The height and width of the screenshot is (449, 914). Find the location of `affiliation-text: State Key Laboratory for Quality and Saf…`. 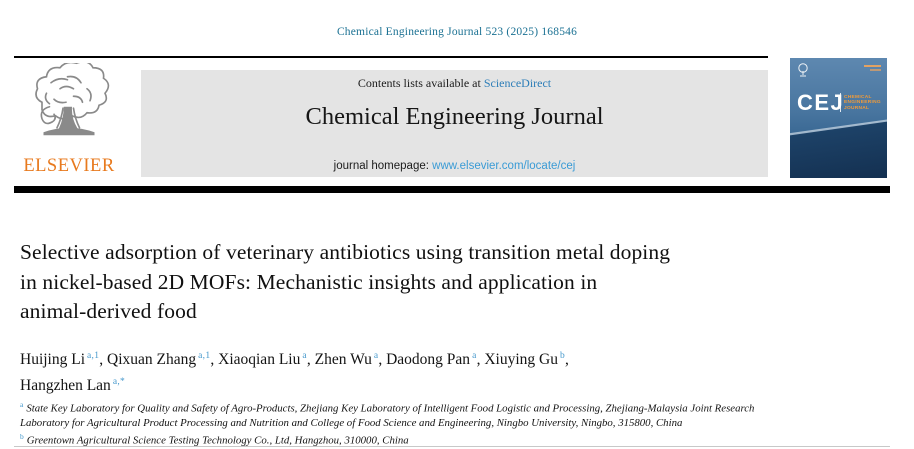

affiliation-text: State Key Laboratory for Quality and Saf… is located at coordinates (387, 415).